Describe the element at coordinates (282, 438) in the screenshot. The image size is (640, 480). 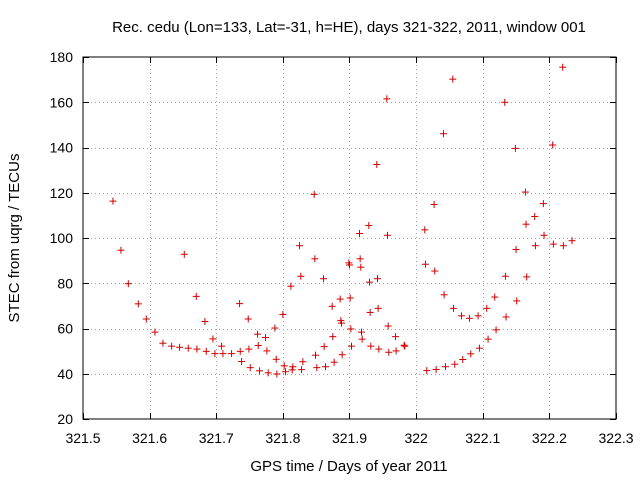
I see `x-tick-label: 321.8` at that location.